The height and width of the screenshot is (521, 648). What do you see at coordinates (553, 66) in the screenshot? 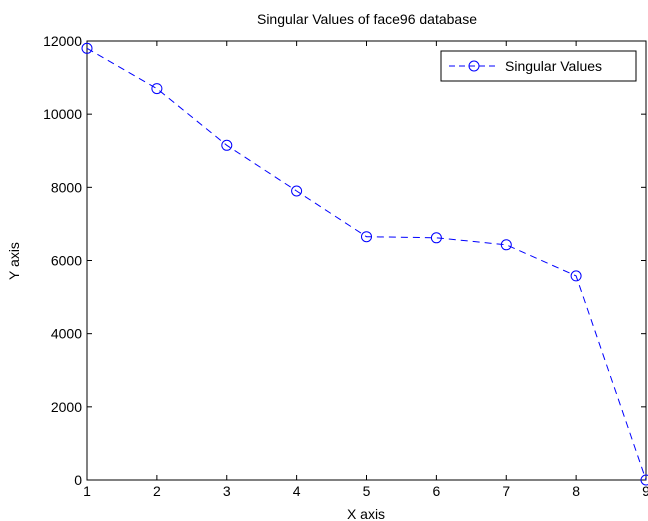
I see `legend-label: Singular Values` at bounding box center [553, 66].